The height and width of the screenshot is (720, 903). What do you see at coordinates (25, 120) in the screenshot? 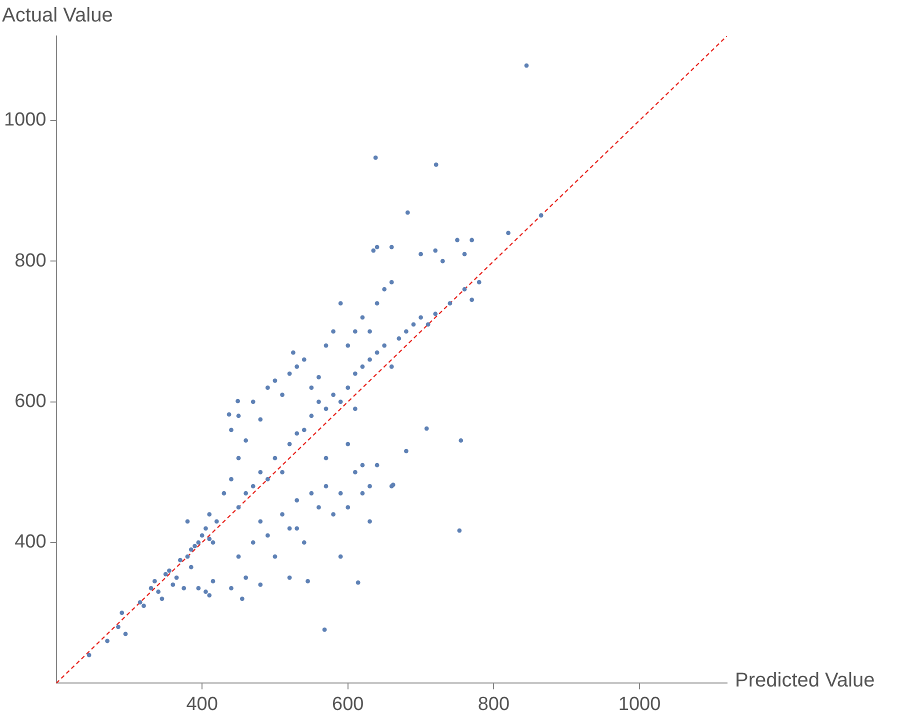
I see `y-tick-label: 1000` at bounding box center [25, 120].